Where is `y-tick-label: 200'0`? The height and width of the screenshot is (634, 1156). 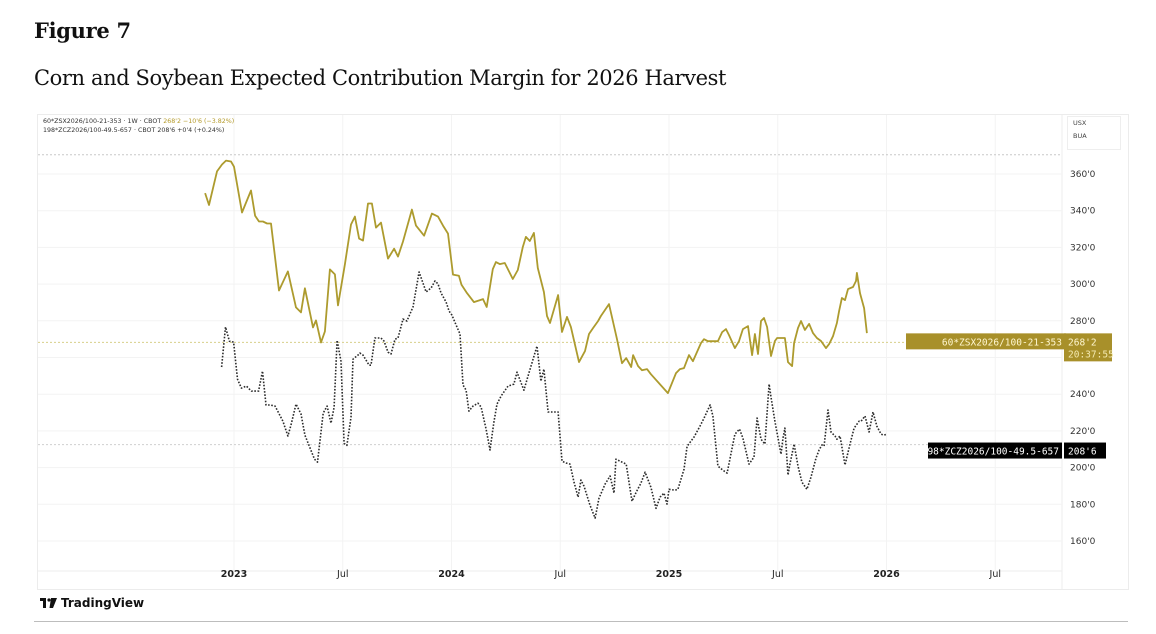
y-tick-label: 200'0 is located at coordinates (1083, 469).